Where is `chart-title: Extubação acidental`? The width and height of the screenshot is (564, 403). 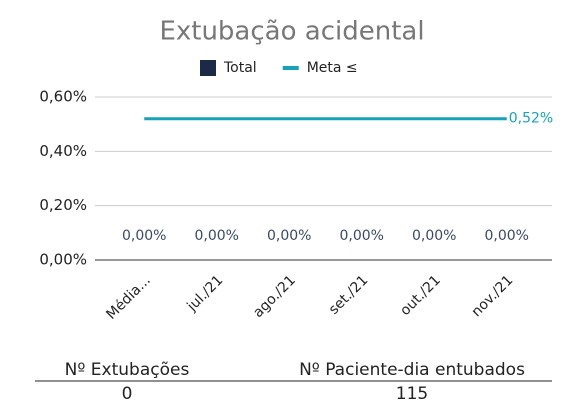
chart-title: Extubação acidental is located at coordinates (291, 32).